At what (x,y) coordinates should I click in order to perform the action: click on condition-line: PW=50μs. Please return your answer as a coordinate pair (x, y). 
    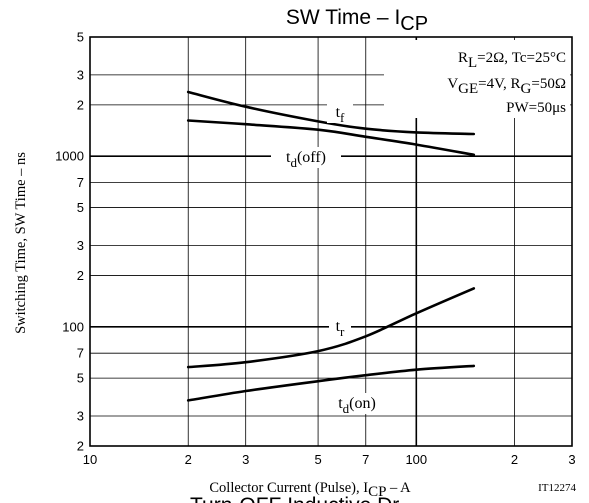
    Looking at the image, I should click on (536, 108).